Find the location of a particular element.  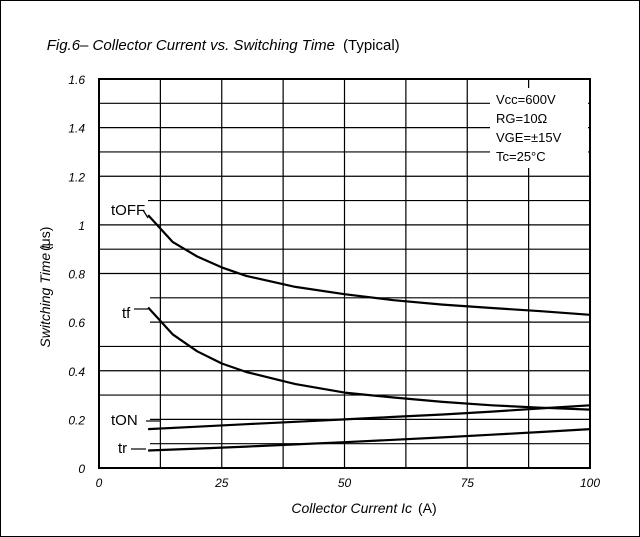

y-axis-unit: (μs) is located at coordinates (45, 239).